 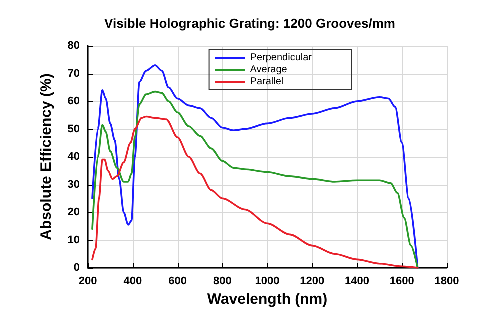 What do you see at coordinates (402, 282) in the screenshot?
I see `x-tick-label: 1600` at bounding box center [402, 282].